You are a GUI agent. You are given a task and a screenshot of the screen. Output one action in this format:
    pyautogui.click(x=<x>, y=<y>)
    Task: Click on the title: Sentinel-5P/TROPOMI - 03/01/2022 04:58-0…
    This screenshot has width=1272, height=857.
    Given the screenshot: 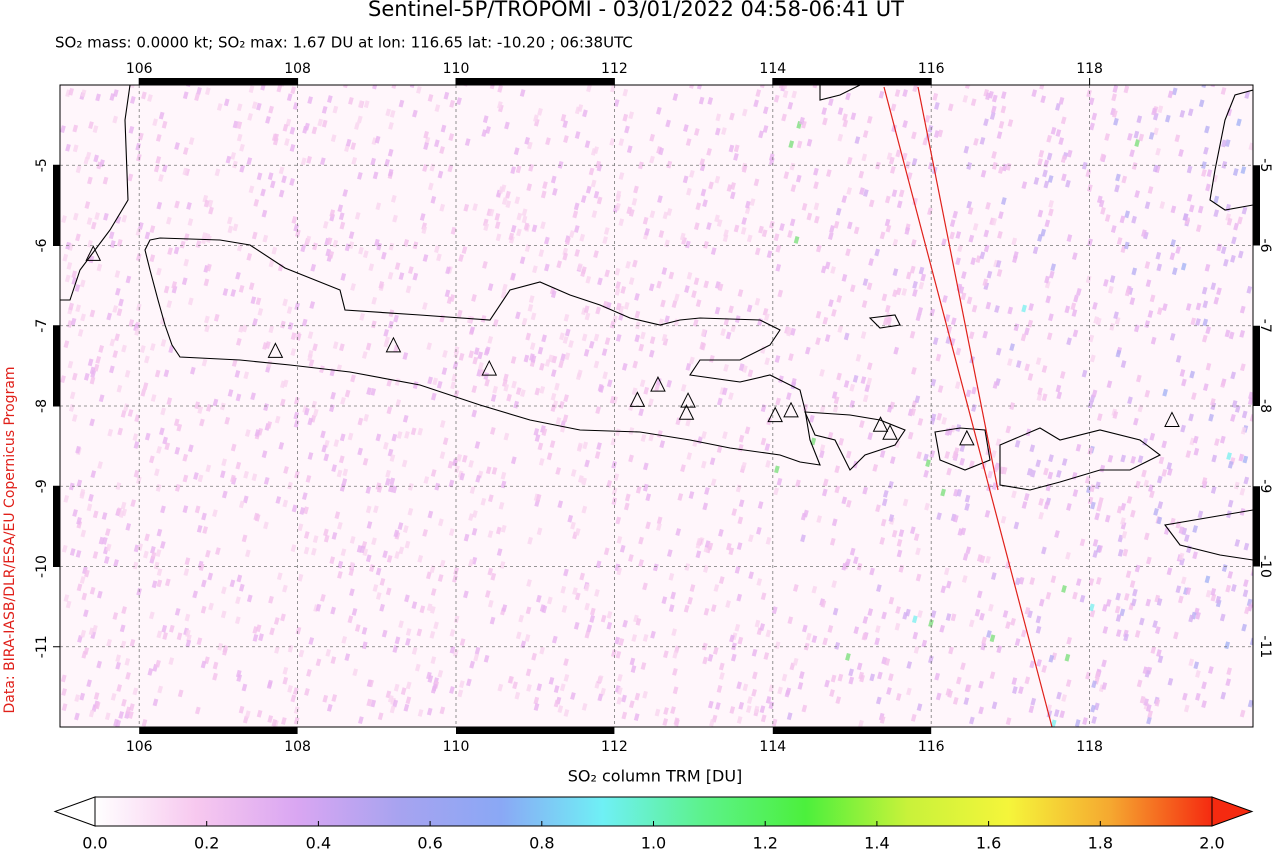 What is the action you would take?
    pyautogui.click(x=636, y=10)
    